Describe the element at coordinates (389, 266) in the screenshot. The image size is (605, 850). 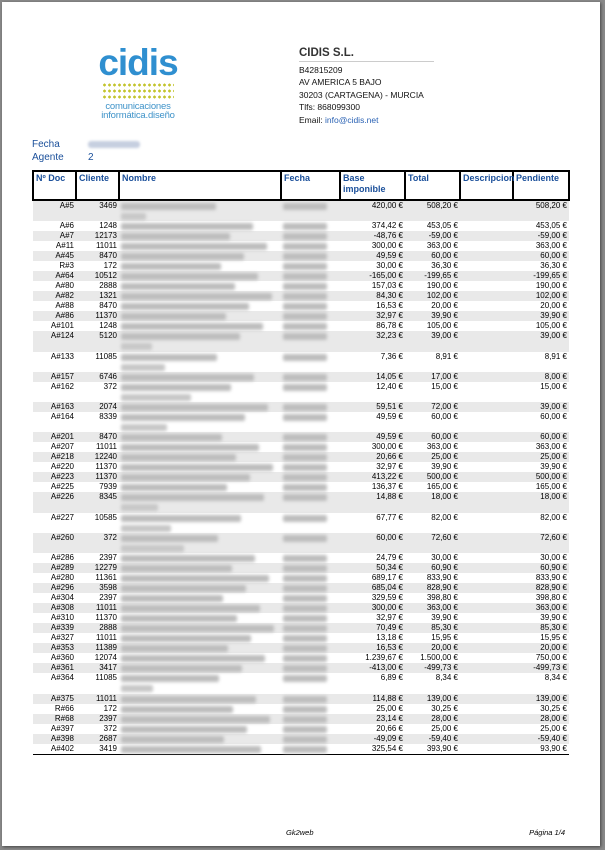
I see `base-imponible: 30,00 €` at that location.